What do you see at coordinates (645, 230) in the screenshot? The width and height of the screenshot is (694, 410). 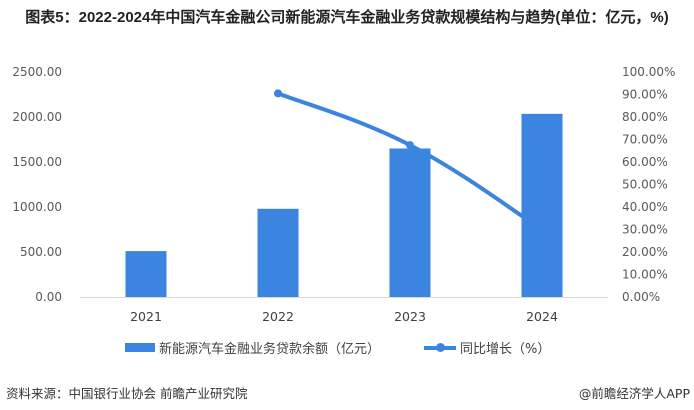 I see `right-axis-tick: 30.00%` at bounding box center [645, 230].